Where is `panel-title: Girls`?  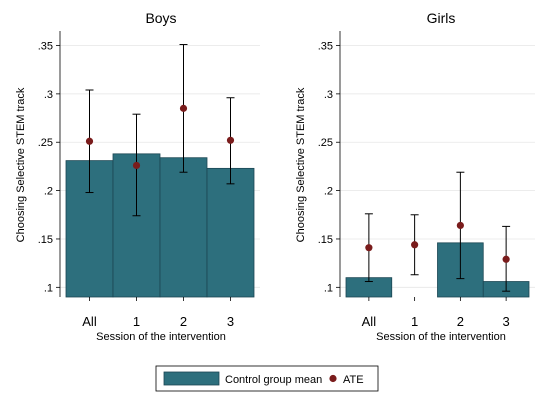 panel-title: Girls is located at coordinates (441, 18).